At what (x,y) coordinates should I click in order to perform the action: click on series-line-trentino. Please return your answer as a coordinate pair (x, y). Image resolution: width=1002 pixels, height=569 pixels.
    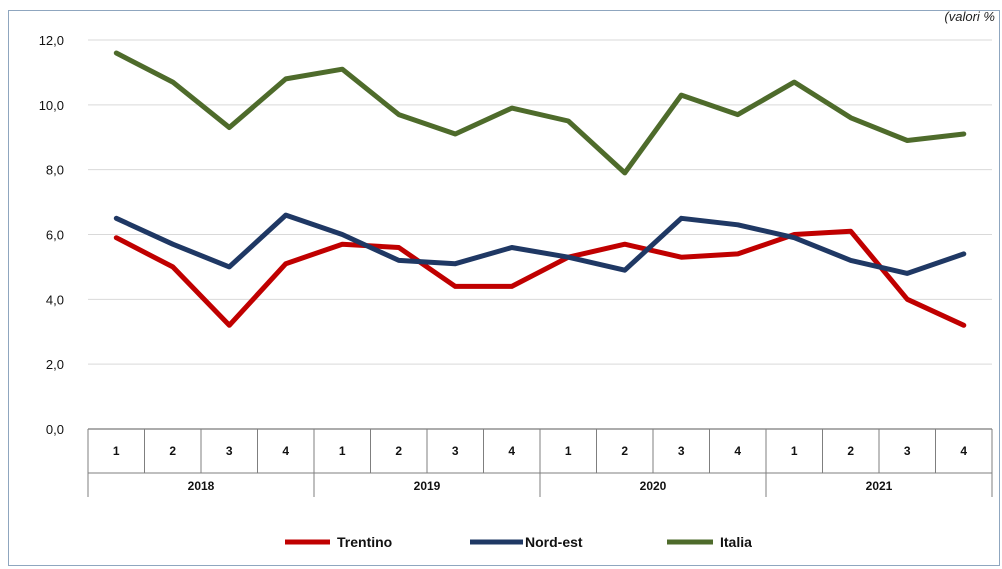
    Looking at the image, I should click on (540, 278).